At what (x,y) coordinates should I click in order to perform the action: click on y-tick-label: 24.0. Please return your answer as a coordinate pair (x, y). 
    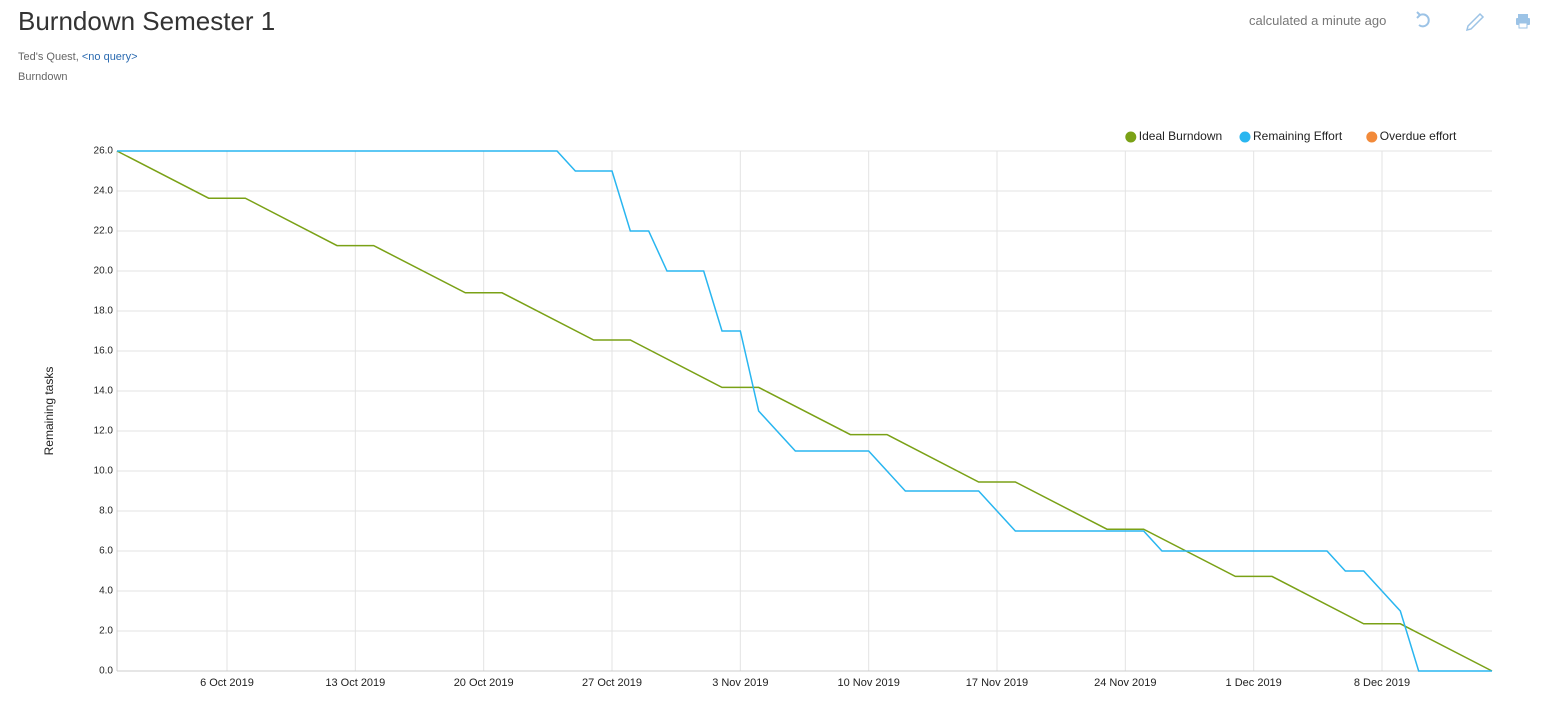
    Looking at the image, I should click on (104, 191).